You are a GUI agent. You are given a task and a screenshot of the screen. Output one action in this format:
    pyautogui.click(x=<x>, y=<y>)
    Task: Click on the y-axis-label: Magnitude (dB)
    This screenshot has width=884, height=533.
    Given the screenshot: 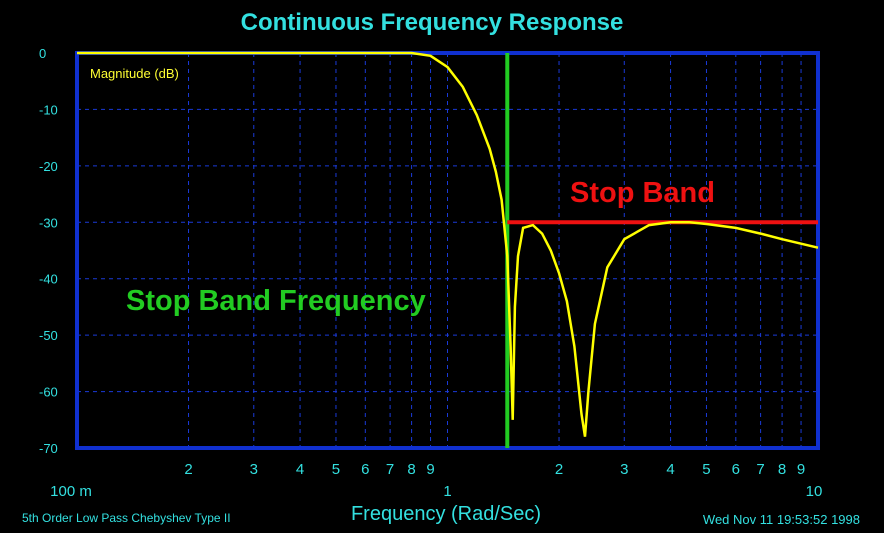 What is the action you would take?
    pyautogui.click(x=134, y=73)
    